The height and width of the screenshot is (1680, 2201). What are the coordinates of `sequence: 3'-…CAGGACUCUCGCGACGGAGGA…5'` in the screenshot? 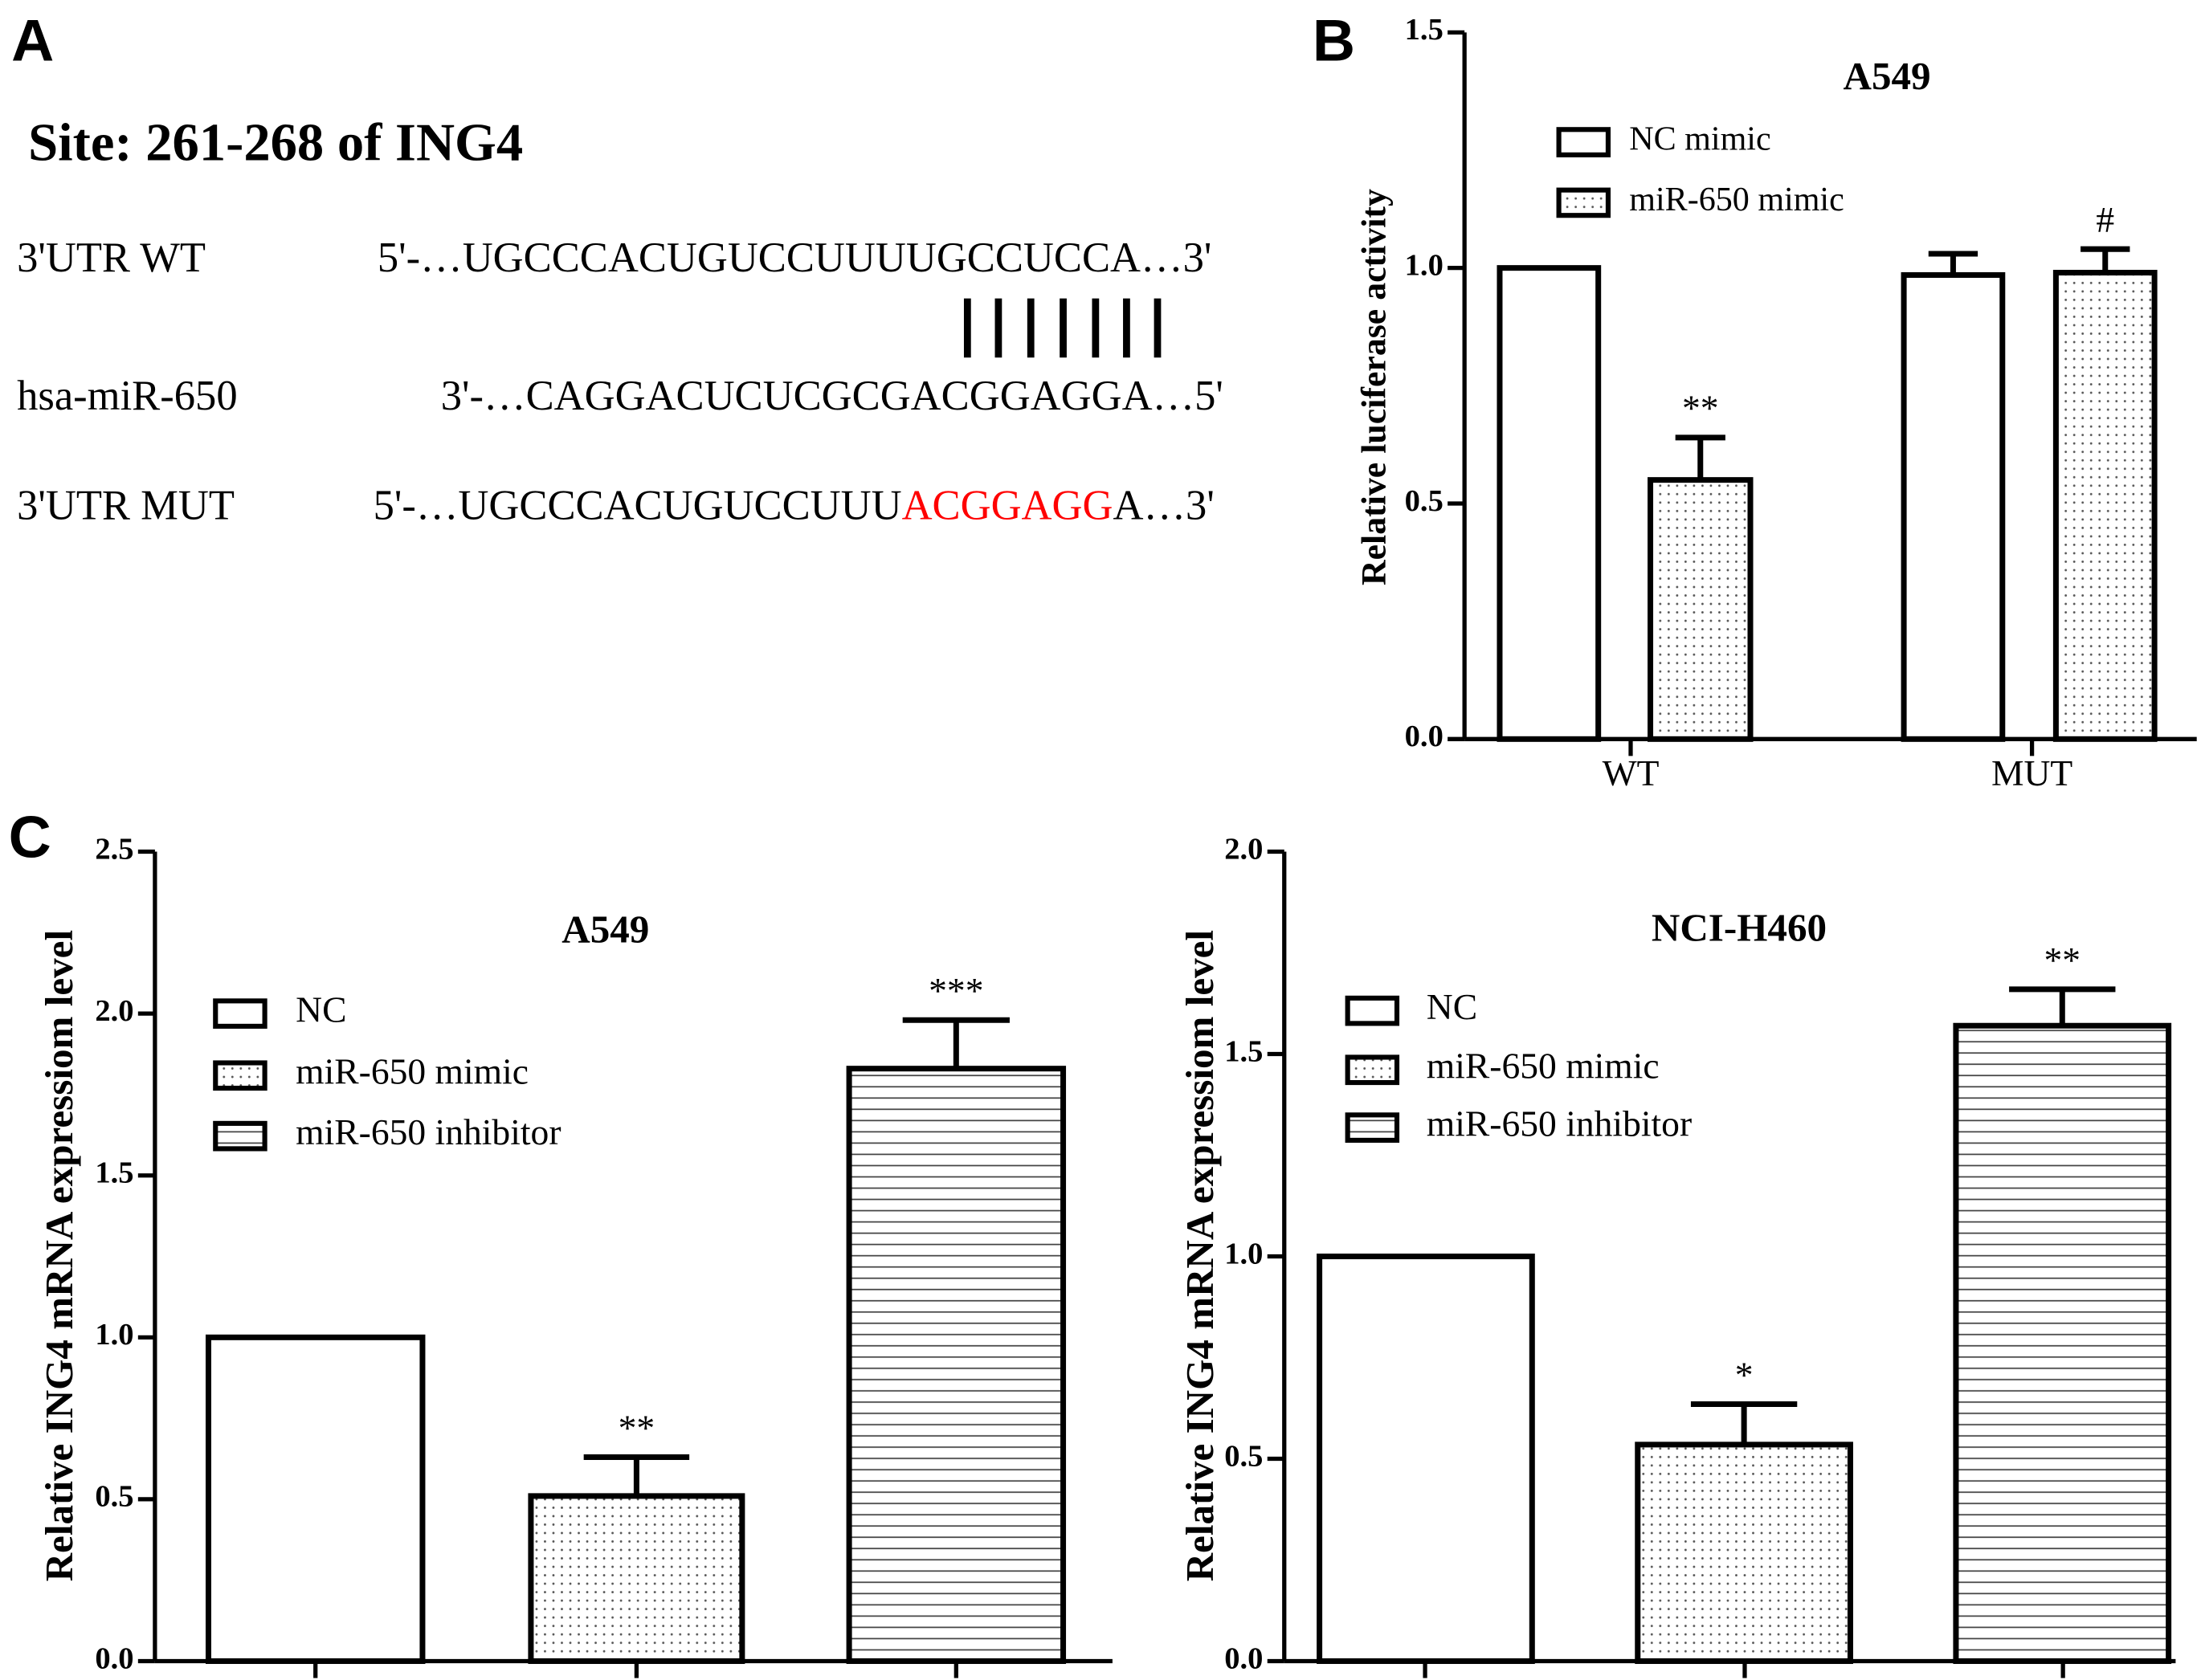 It's located at (832, 396).